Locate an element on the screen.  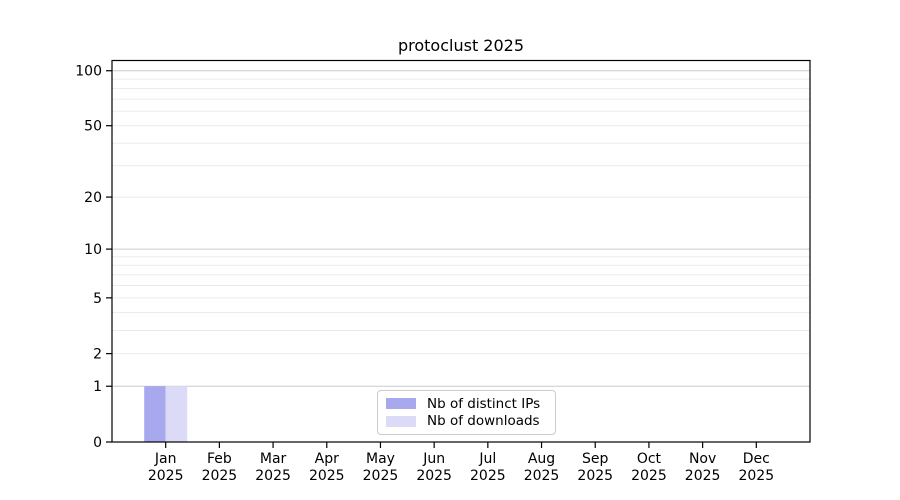
y-tick-label: 0 is located at coordinates (97, 443).